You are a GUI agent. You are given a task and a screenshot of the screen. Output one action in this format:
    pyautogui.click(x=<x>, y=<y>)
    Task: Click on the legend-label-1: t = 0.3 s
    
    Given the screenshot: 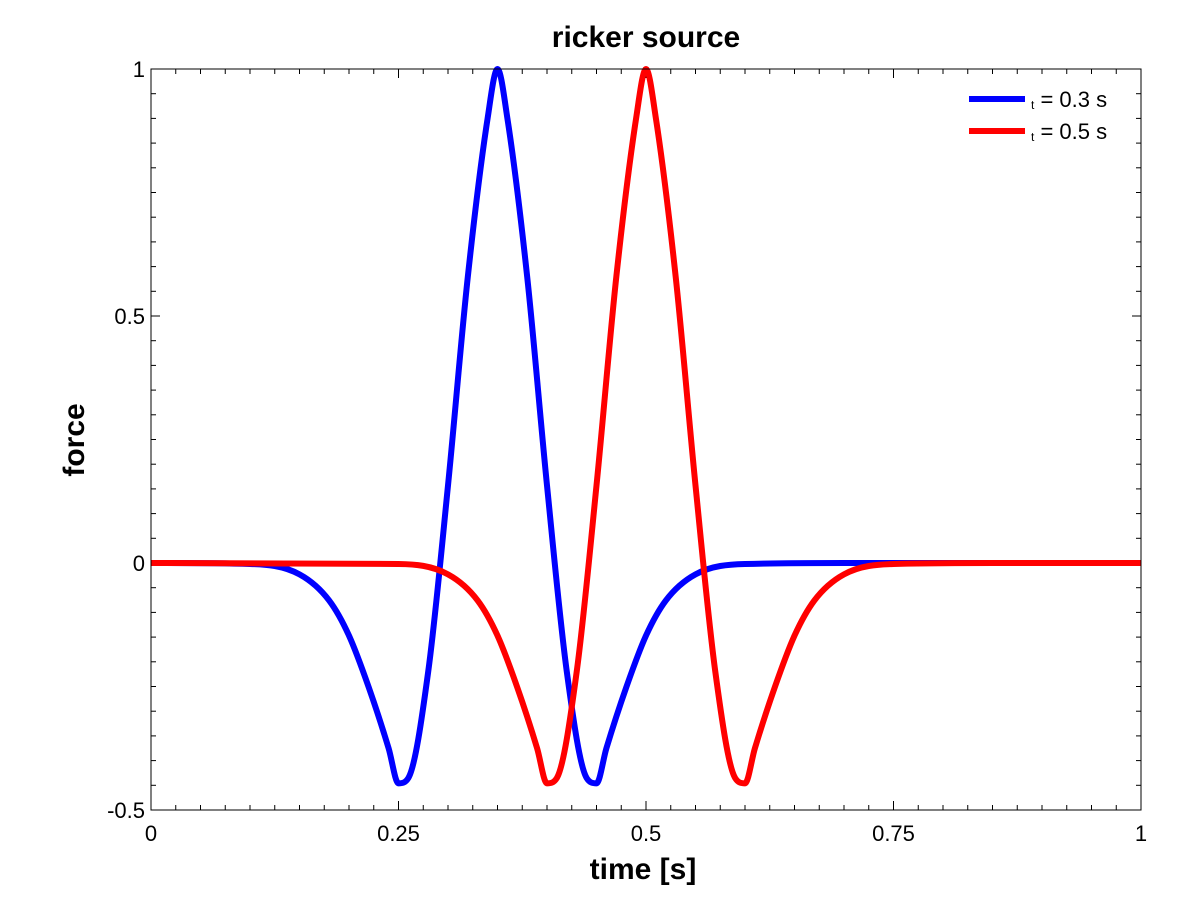 What is the action you would take?
    pyautogui.click(x=1069, y=99)
    